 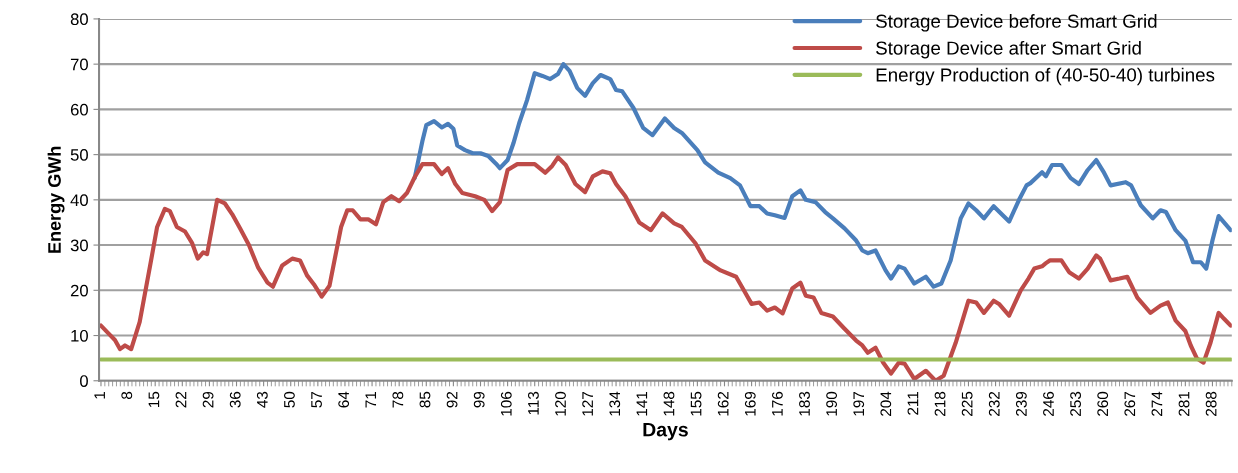 What do you see at coordinates (79, 335) in the screenshot?
I see `y-tick-label: 10` at bounding box center [79, 335].